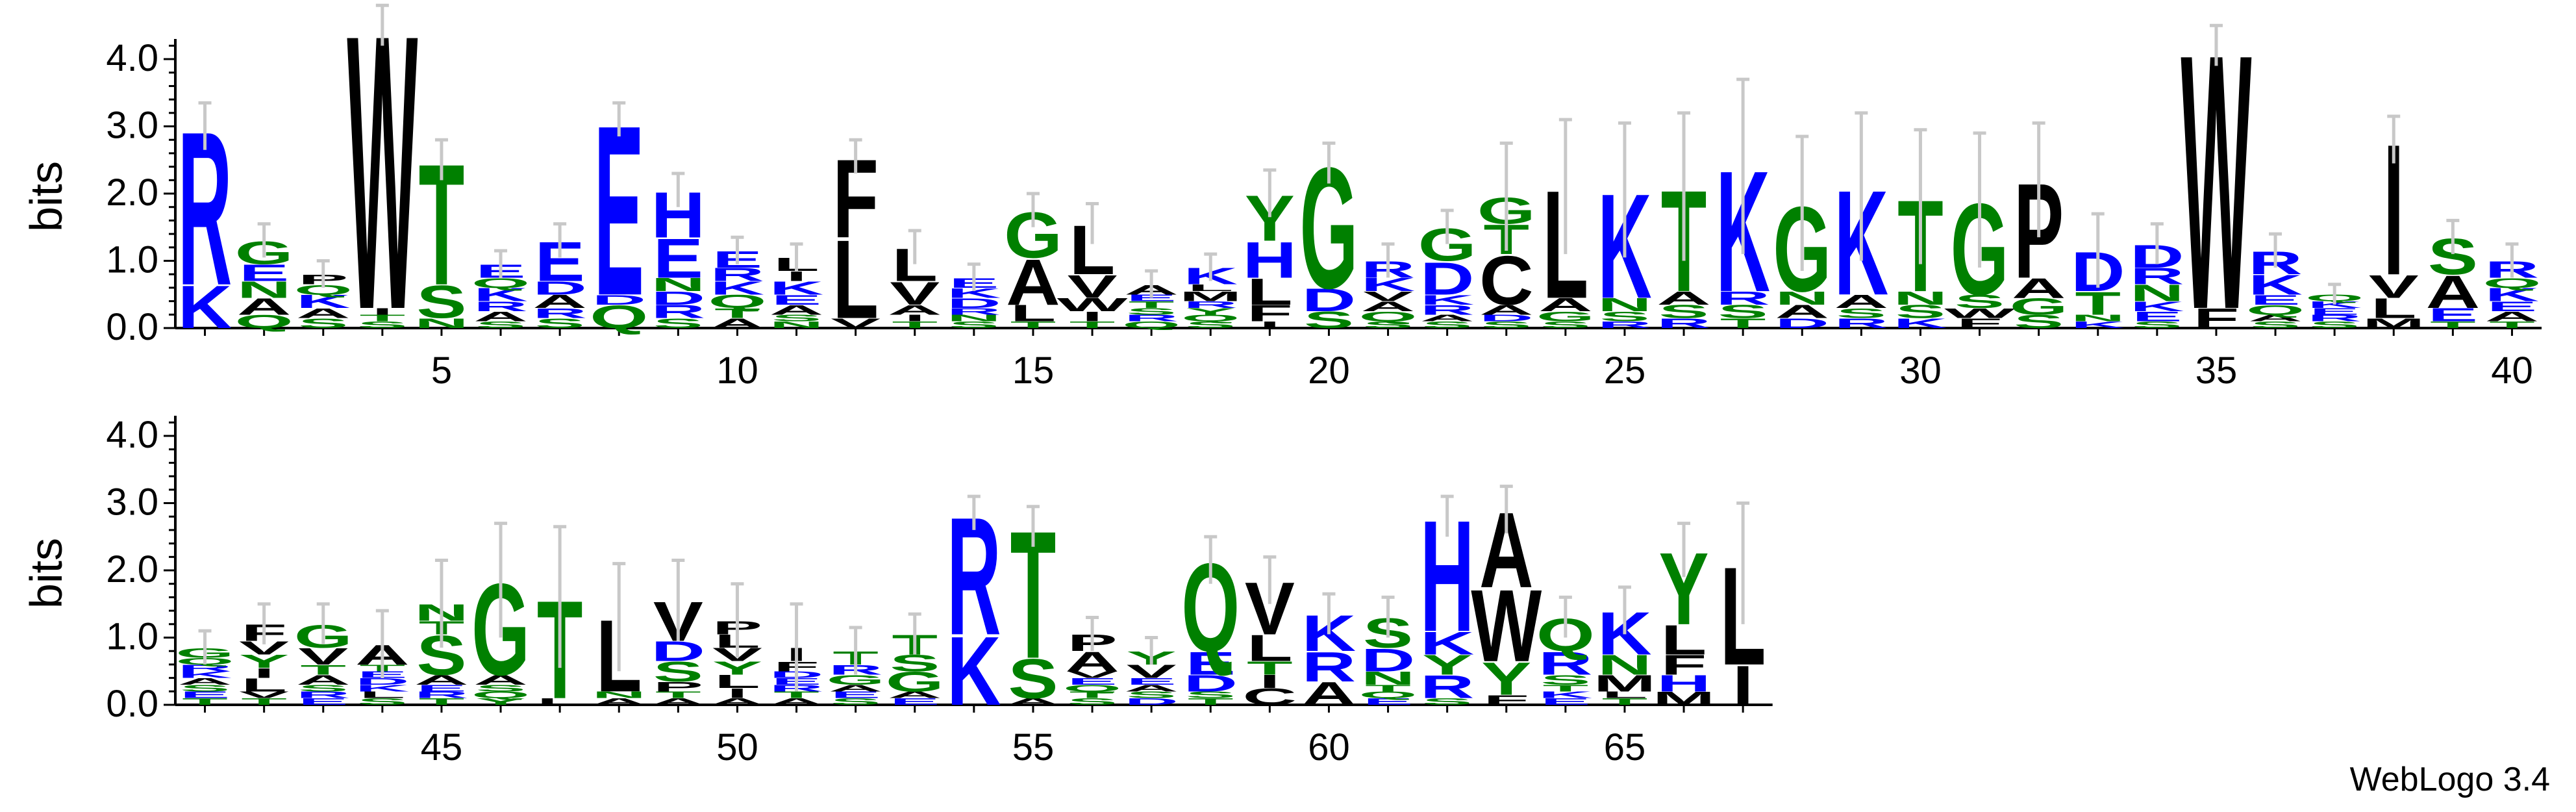 This screenshot has height=812, width=2576. Describe the element at coordinates (2512, 370) in the screenshot. I see `x-tick-label: 40` at that location.